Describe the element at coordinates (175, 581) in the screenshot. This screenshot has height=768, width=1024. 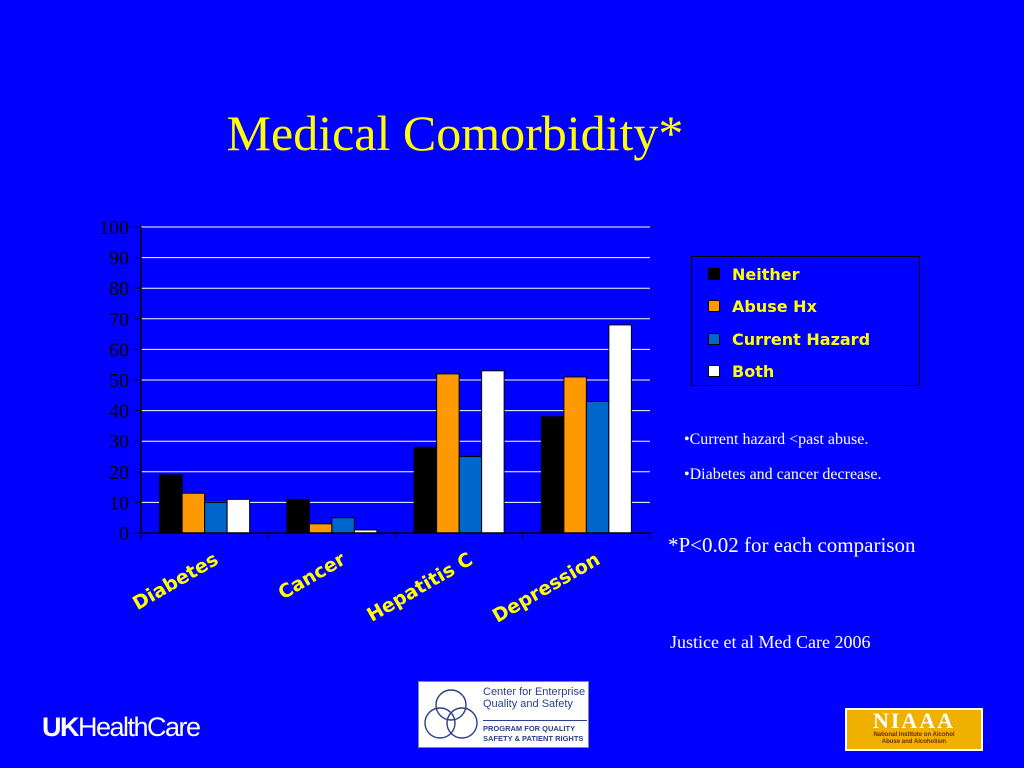
I see `category-label-diabetes: Diabetes` at that location.